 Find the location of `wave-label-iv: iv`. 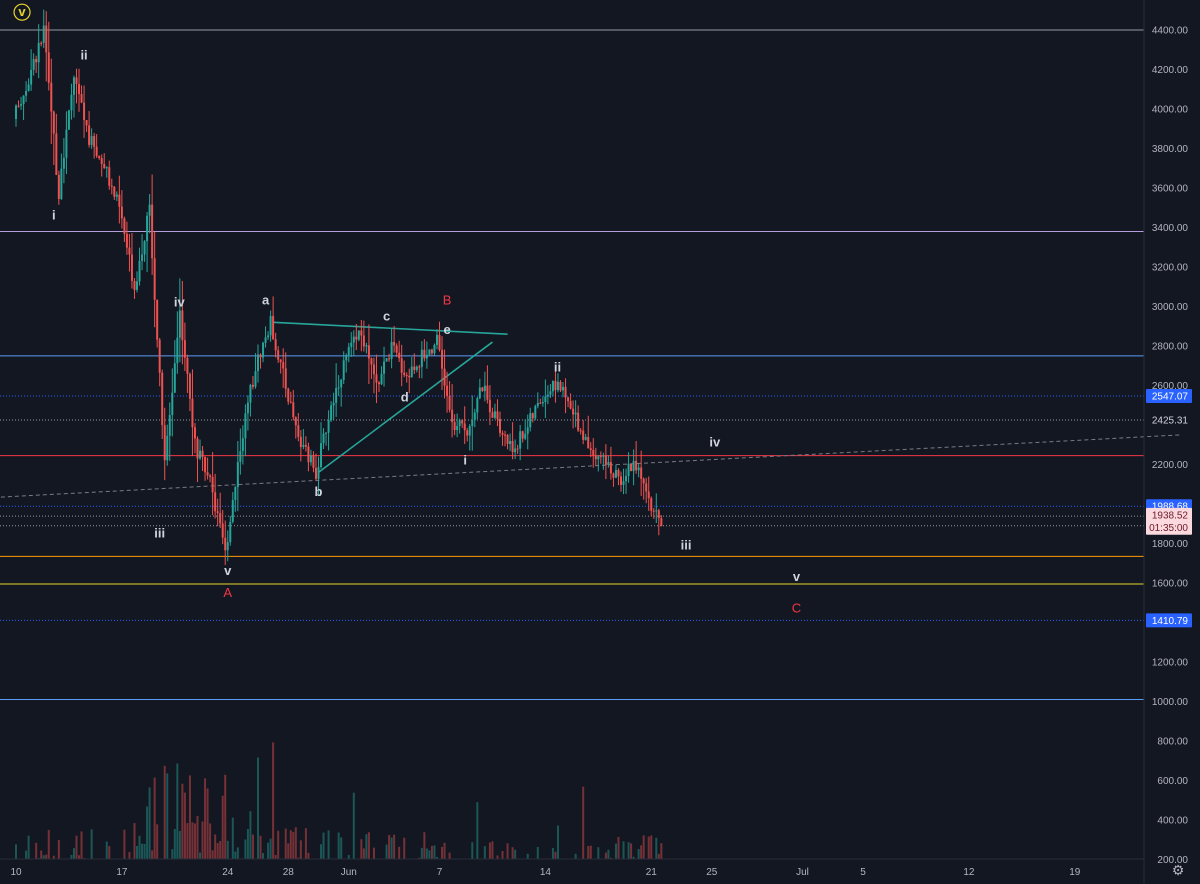

wave-label-iv: iv is located at coordinates (180, 302).